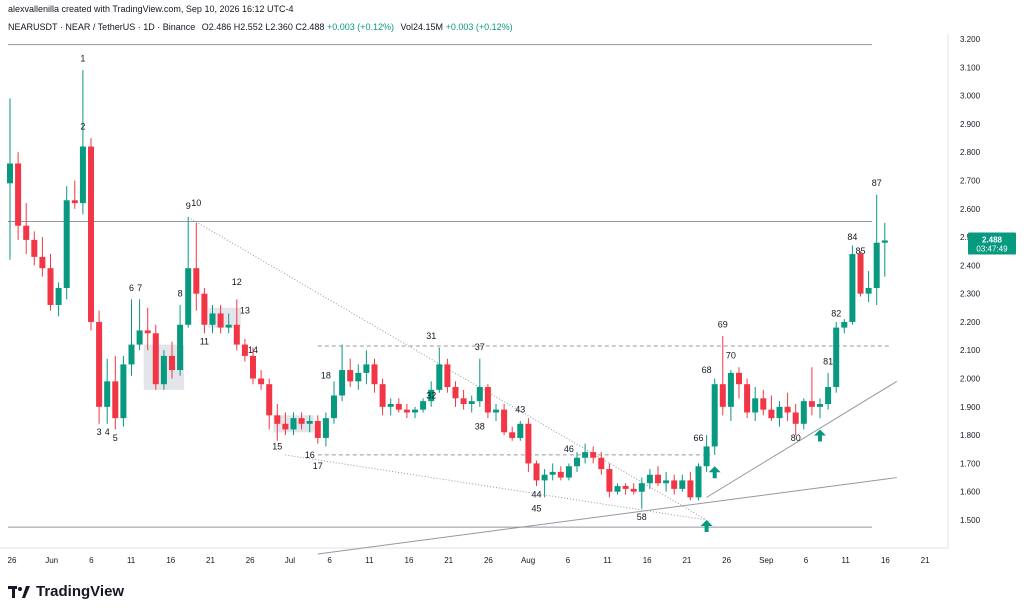 The height and width of the screenshot is (612, 1024). What do you see at coordinates (180, 293) in the screenshot?
I see `wave-count-label: 8` at bounding box center [180, 293].